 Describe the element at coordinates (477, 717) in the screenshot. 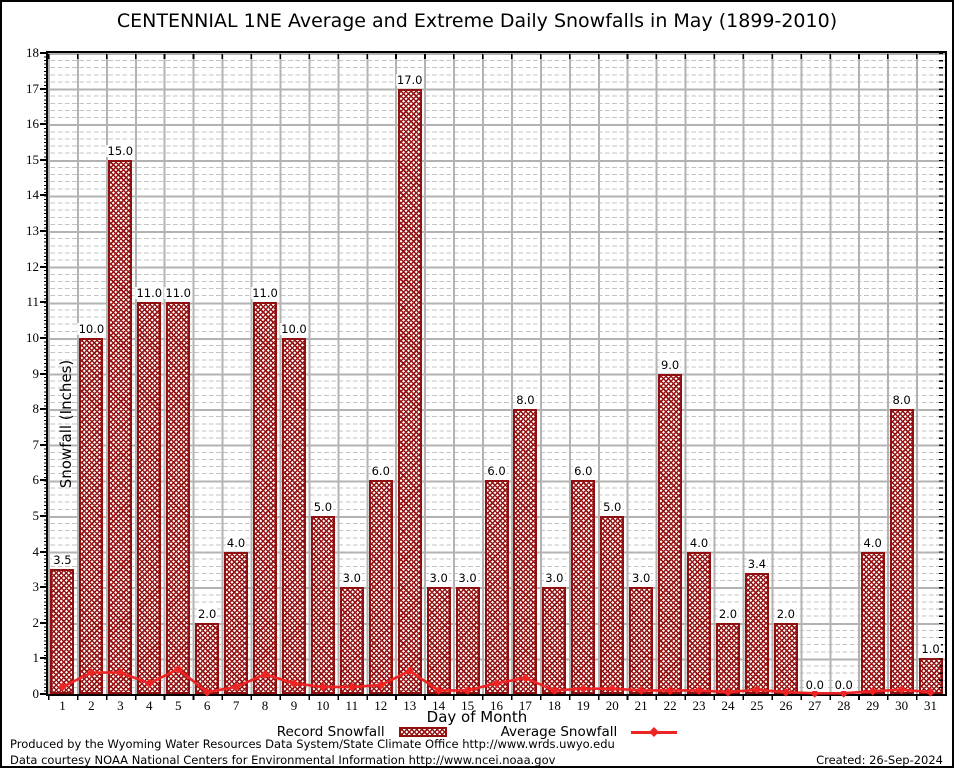

I see `x-axis-title: Day of Month` at that location.